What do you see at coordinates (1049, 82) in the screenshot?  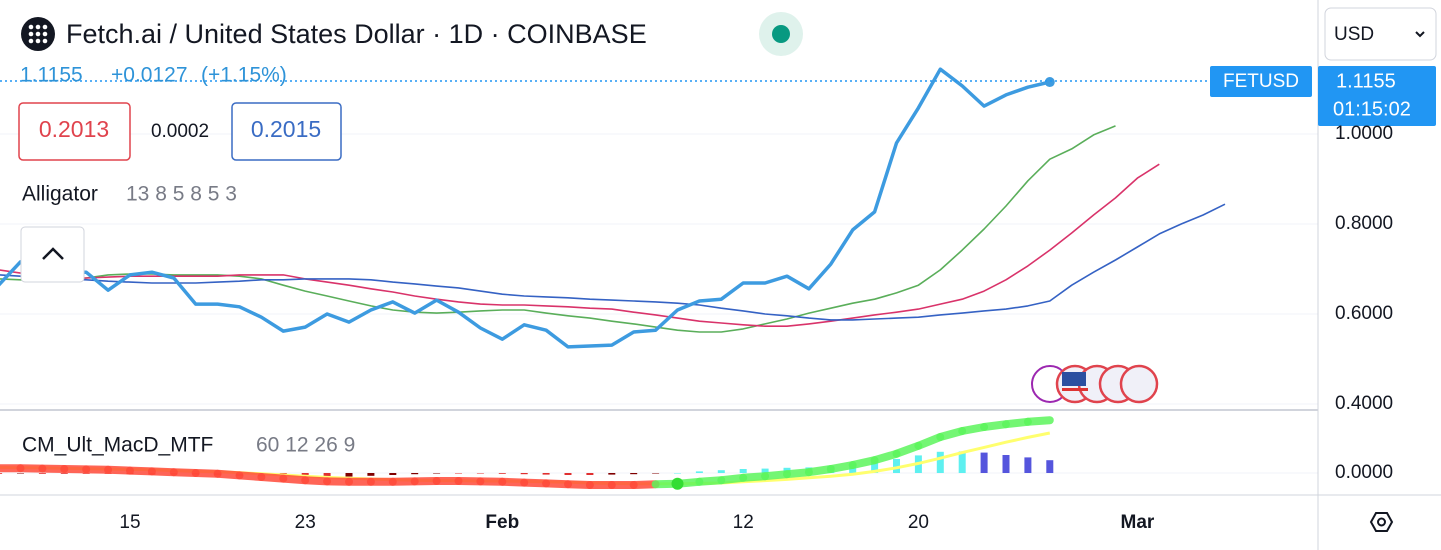 I see `last-price-dot` at bounding box center [1049, 82].